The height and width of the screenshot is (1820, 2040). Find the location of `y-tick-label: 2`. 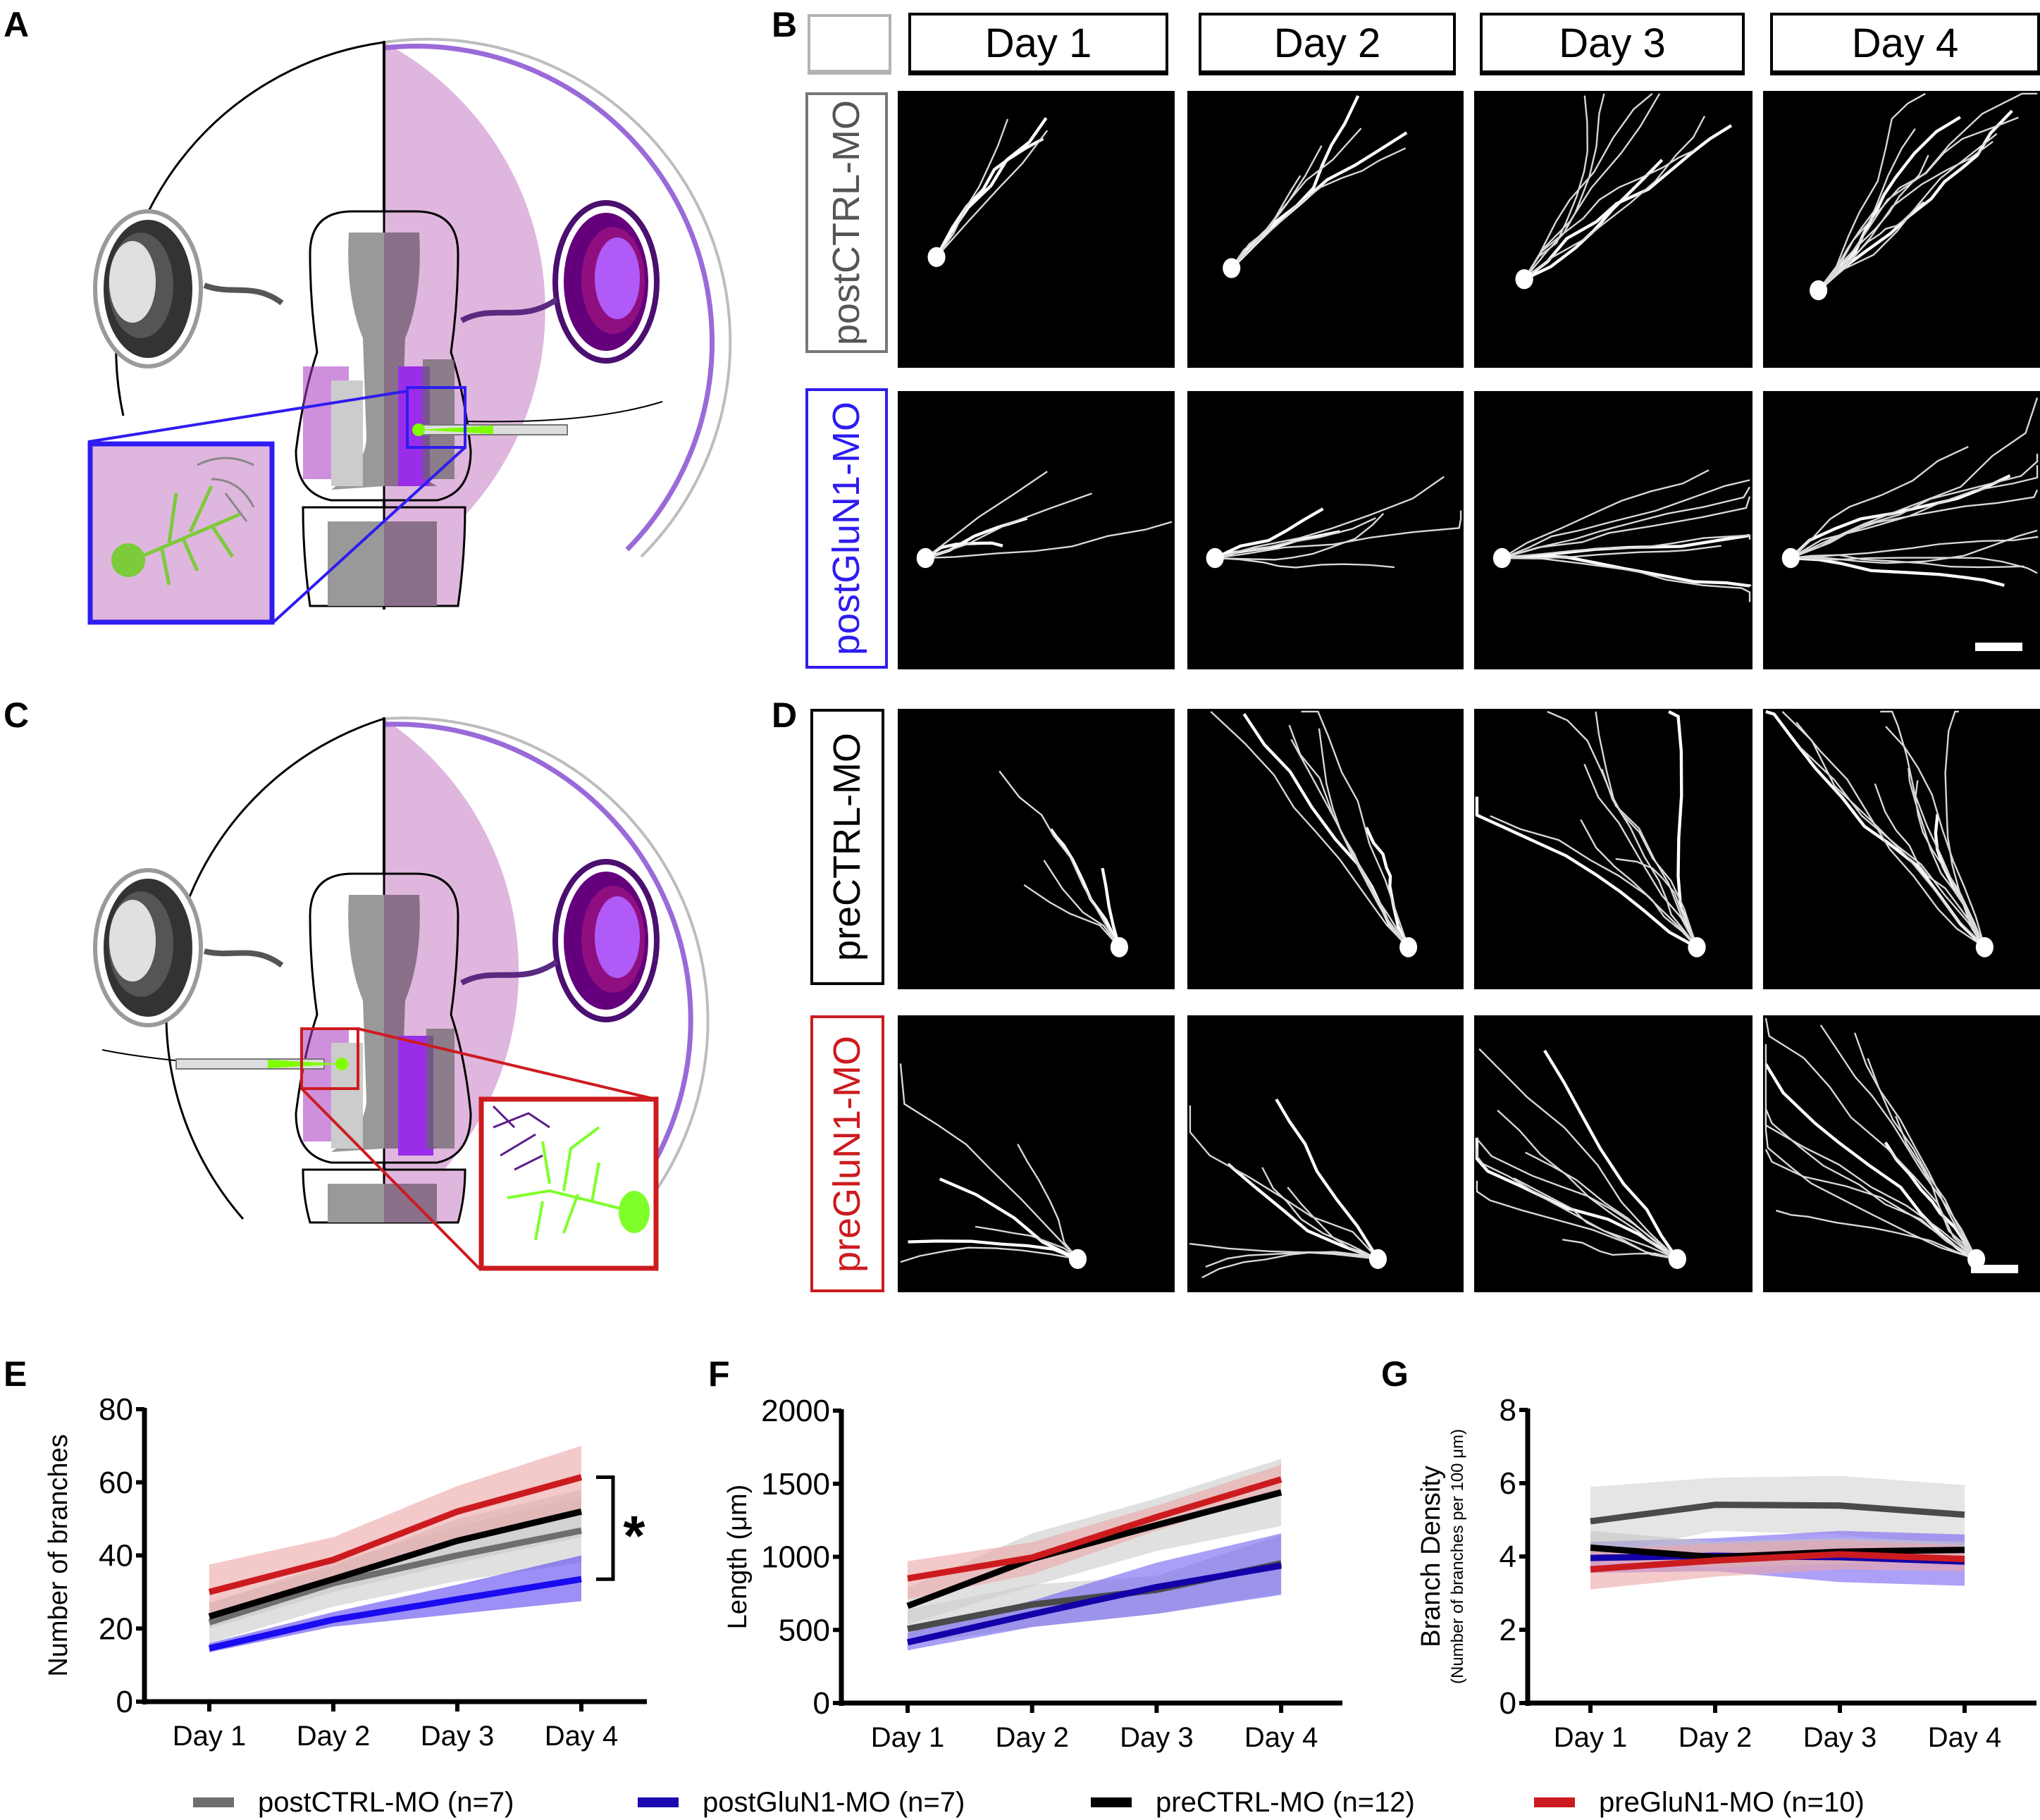

y-tick-label: 2 is located at coordinates (1508, 1630).